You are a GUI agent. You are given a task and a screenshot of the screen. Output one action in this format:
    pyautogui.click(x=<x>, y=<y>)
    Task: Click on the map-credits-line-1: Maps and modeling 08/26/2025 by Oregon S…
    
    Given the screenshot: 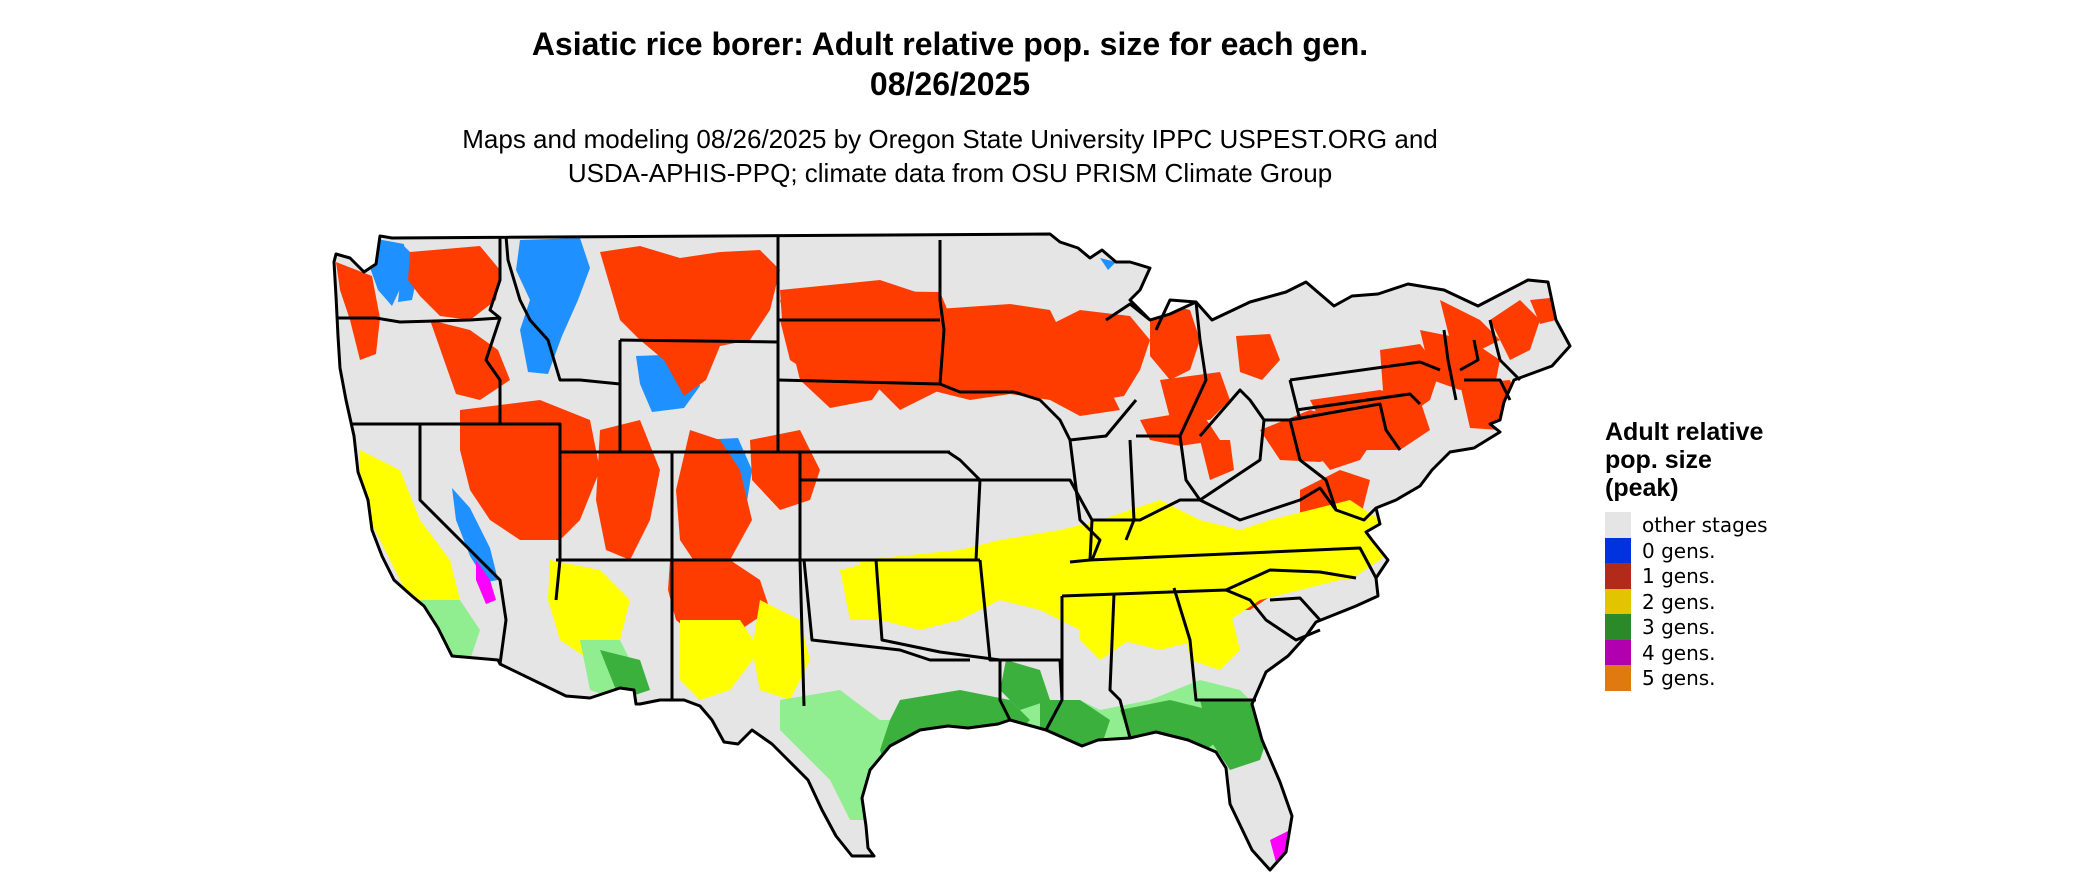 What is the action you would take?
    pyautogui.click(x=950, y=139)
    